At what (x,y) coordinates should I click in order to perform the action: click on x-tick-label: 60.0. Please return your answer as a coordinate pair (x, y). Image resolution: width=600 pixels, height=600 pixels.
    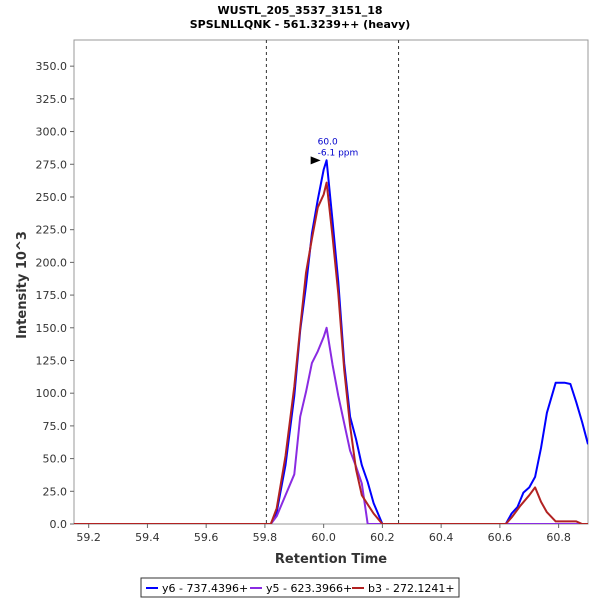
    Looking at the image, I should click on (323, 537).